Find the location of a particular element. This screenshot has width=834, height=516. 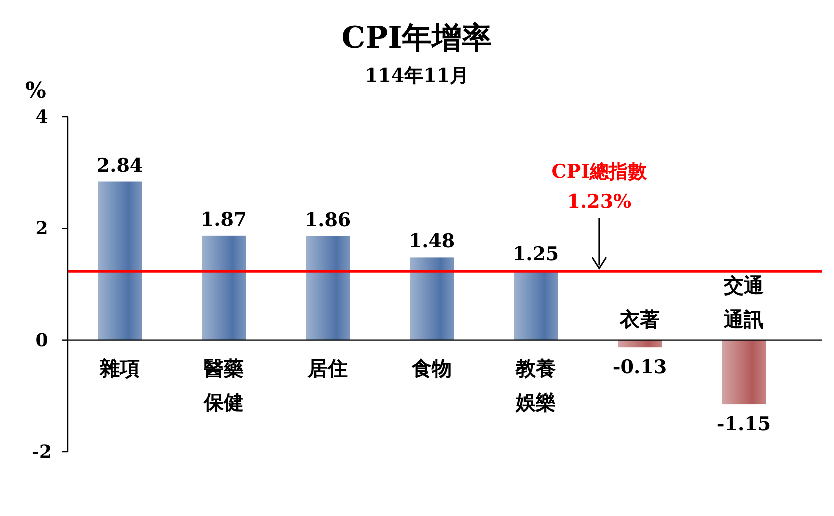

data-label: 1.87 is located at coordinates (224, 219).